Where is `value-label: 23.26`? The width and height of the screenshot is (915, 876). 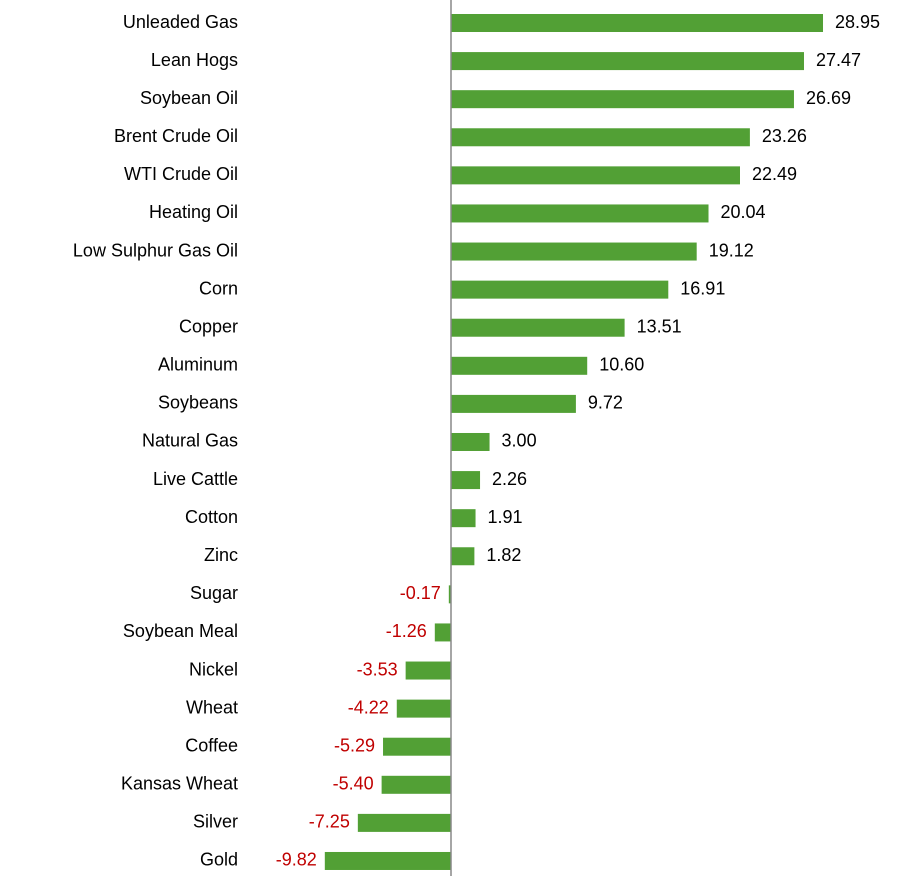
value-label: 23.26 is located at coordinates (784, 136).